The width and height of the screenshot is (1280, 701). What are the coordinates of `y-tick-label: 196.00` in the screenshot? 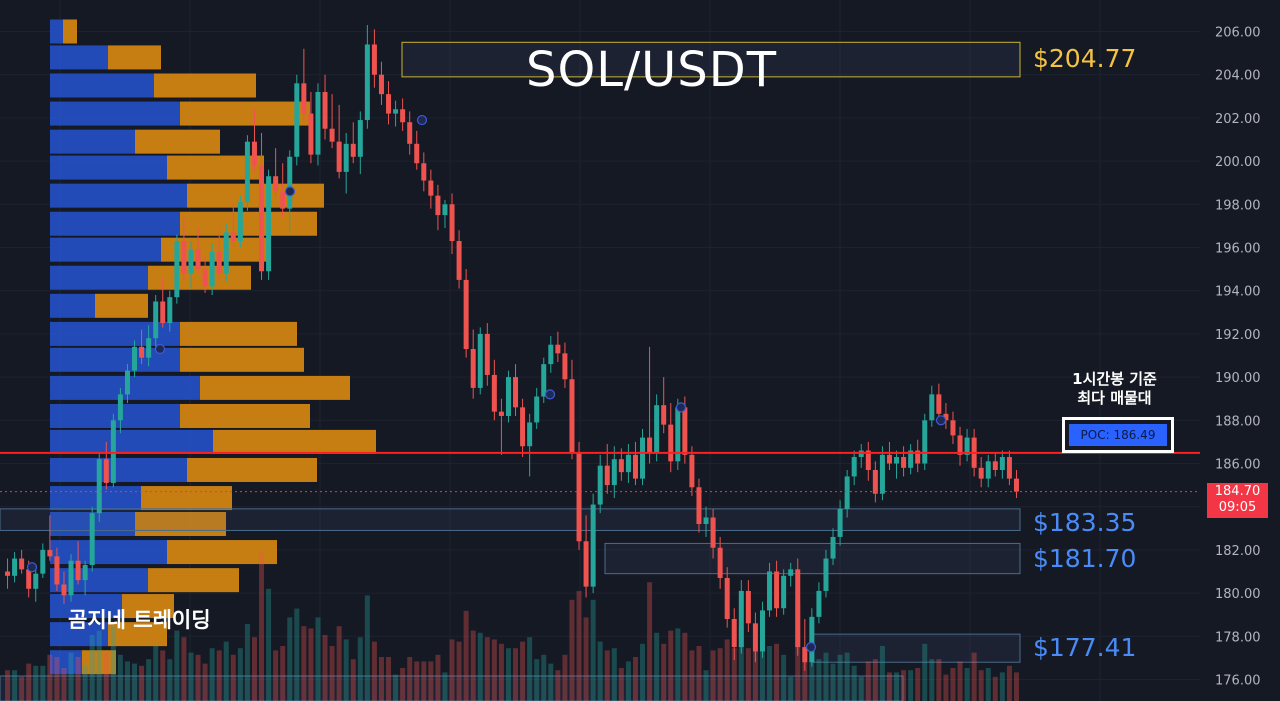 It's located at (1238, 249).